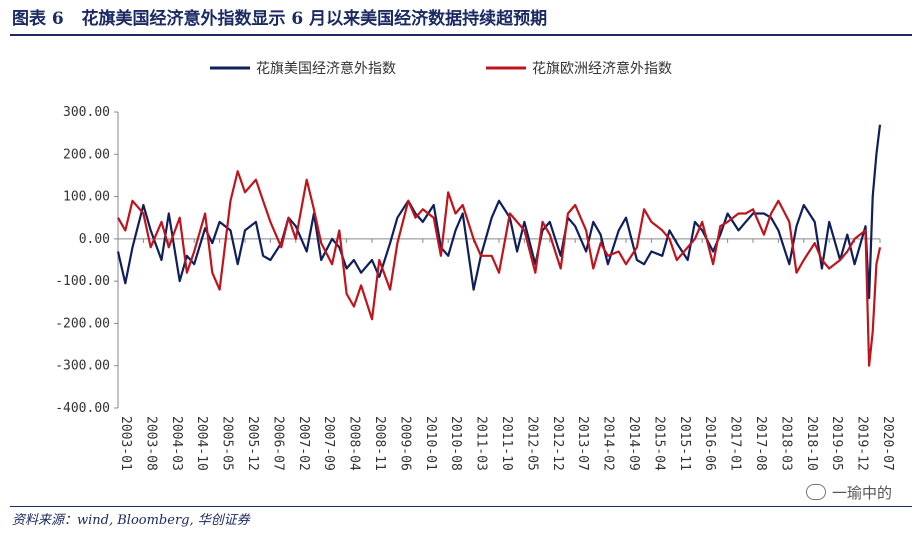  What do you see at coordinates (227, 443) in the screenshot?
I see `x-tick-label: 2005-05` at bounding box center [227, 443].